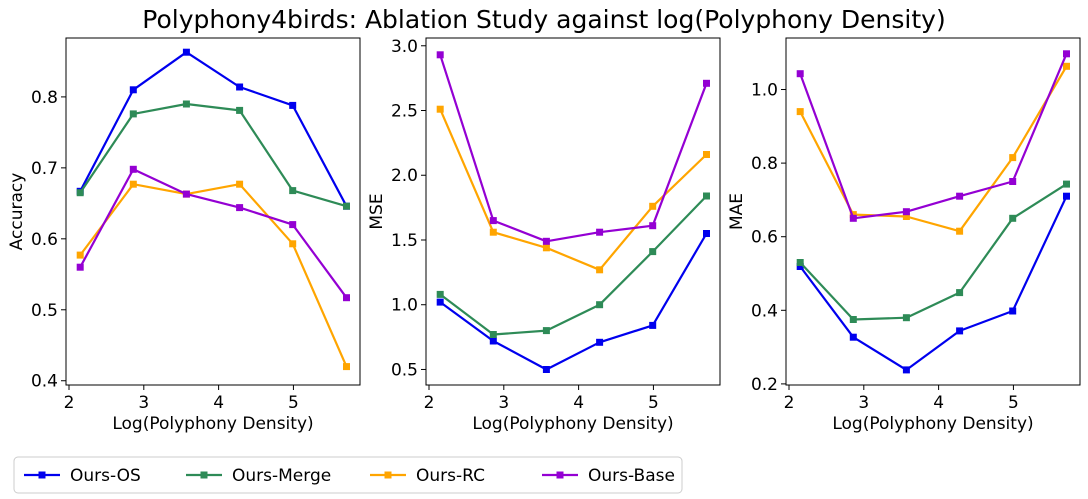 The height and width of the screenshot is (499, 1088). What do you see at coordinates (404, 176) in the screenshot?
I see `y-tick-label: 2.0` at bounding box center [404, 176].